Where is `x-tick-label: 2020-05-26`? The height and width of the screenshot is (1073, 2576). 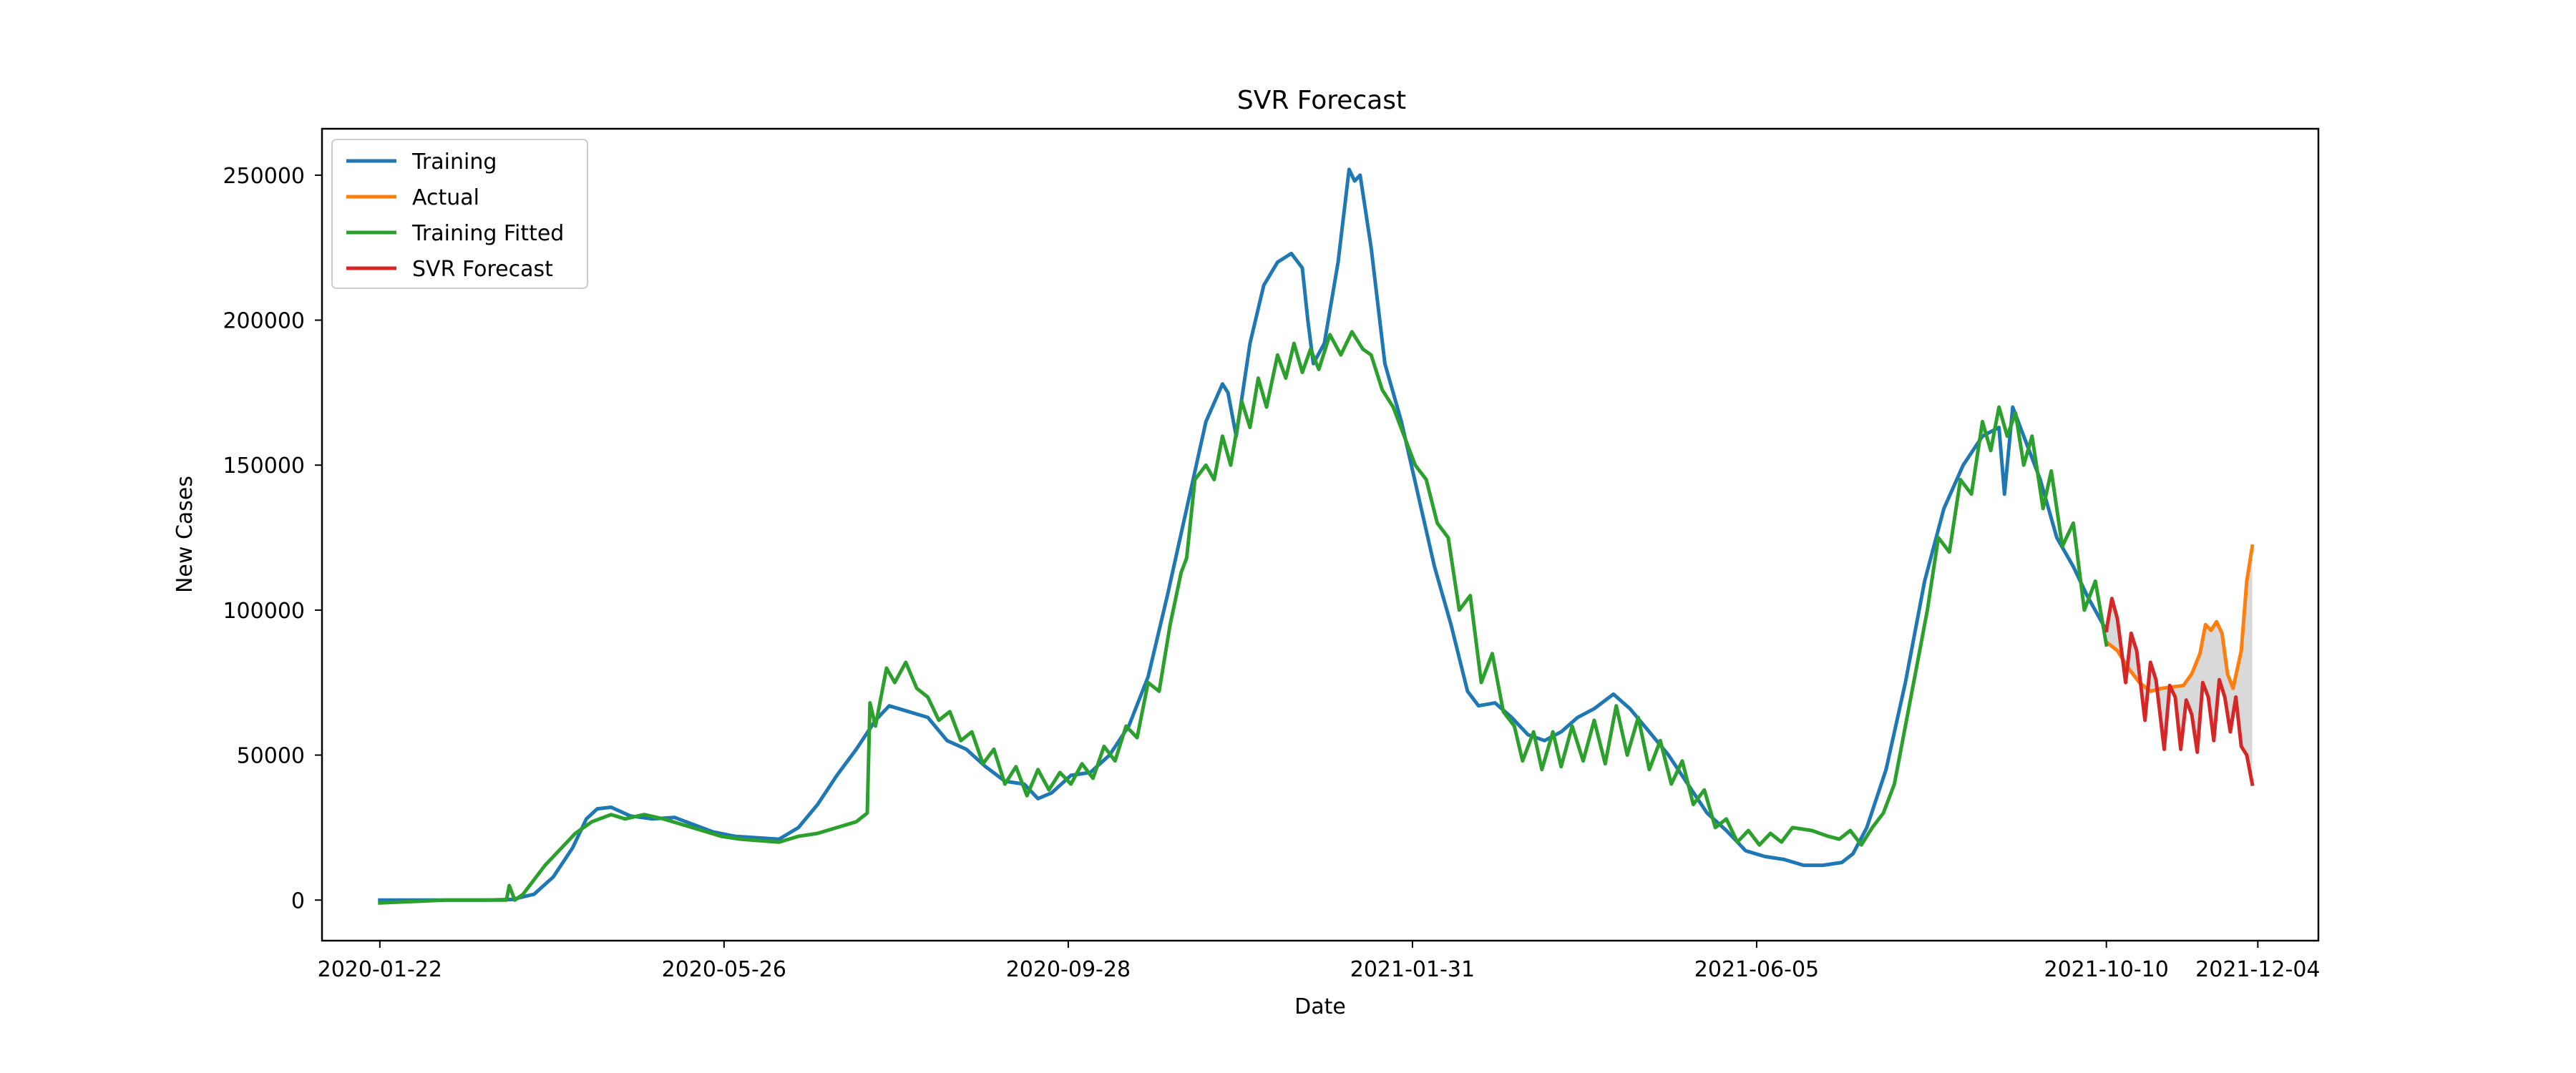 x-tick-label: 2020-05-26 is located at coordinates (724, 969).